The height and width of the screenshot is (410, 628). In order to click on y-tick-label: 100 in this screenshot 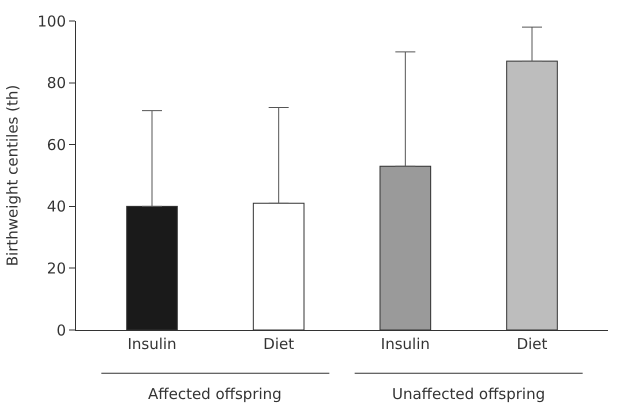, I will do `click(51, 21)`.